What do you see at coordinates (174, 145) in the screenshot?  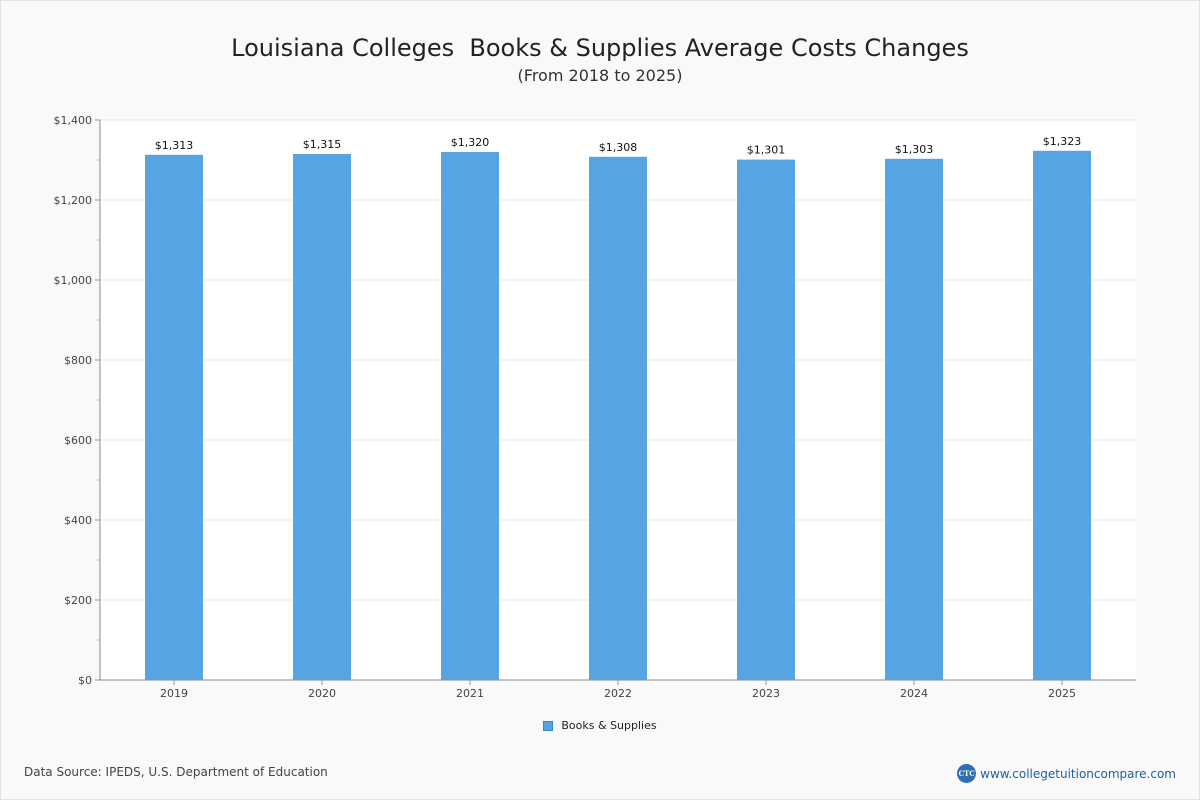 I see `data-label: $1,313` at bounding box center [174, 145].